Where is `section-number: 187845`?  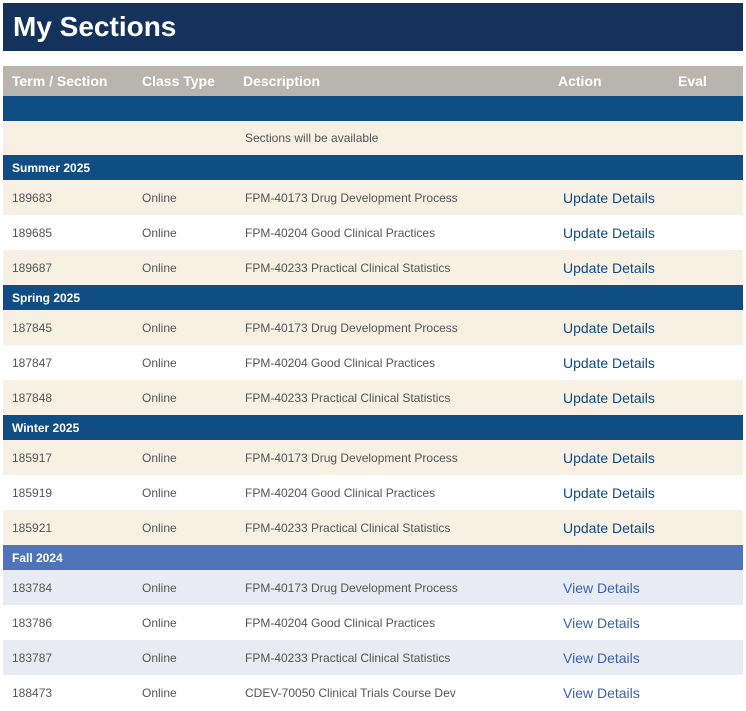
section-number: 187845 is located at coordinates (68, 327).